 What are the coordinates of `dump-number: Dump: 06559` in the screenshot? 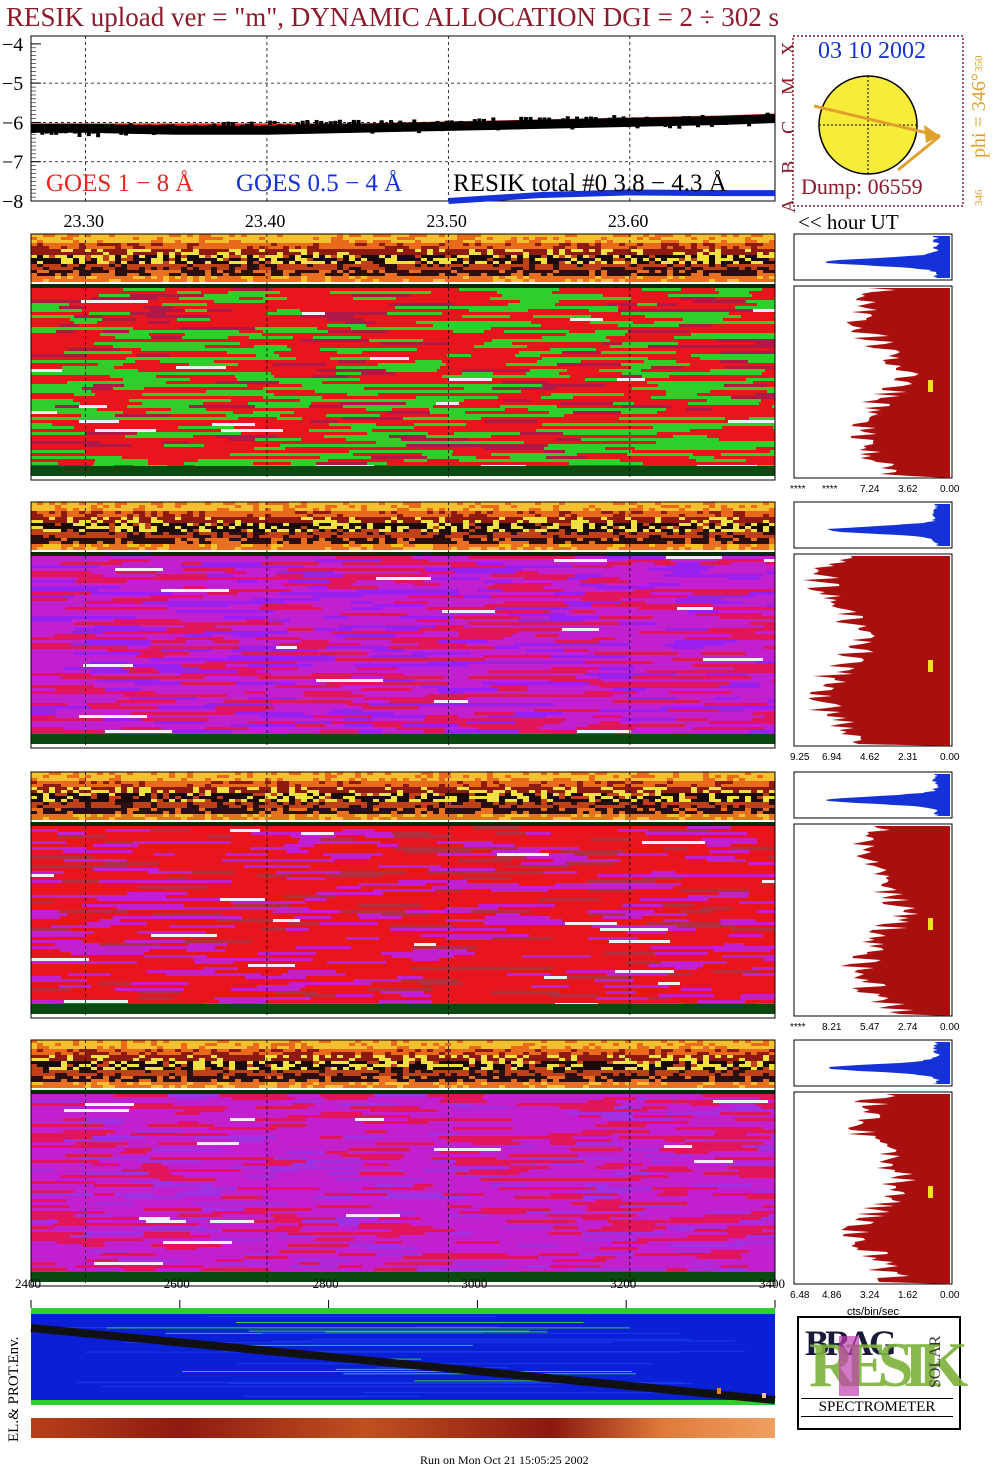 It's located at (862, 186).